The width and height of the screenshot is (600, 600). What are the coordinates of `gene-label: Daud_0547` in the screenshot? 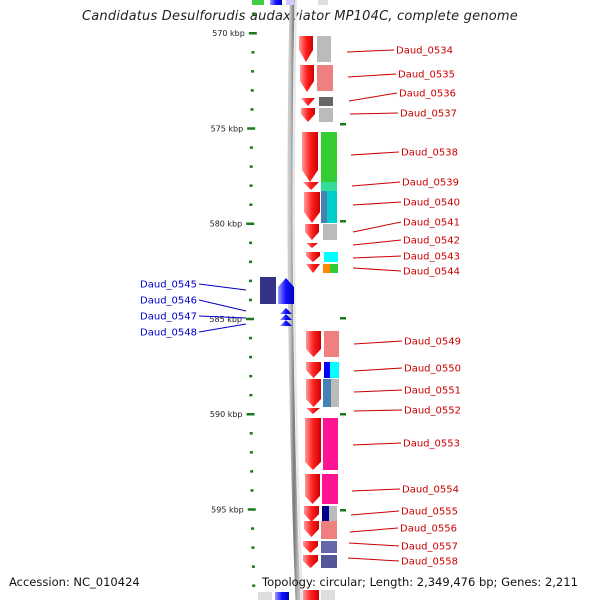 It's located at (168, 317).